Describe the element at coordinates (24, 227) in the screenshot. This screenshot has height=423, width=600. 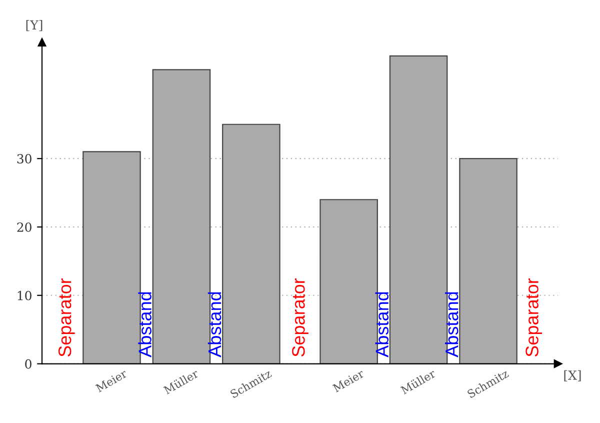
I see `y-tick-label: 20` at that location.